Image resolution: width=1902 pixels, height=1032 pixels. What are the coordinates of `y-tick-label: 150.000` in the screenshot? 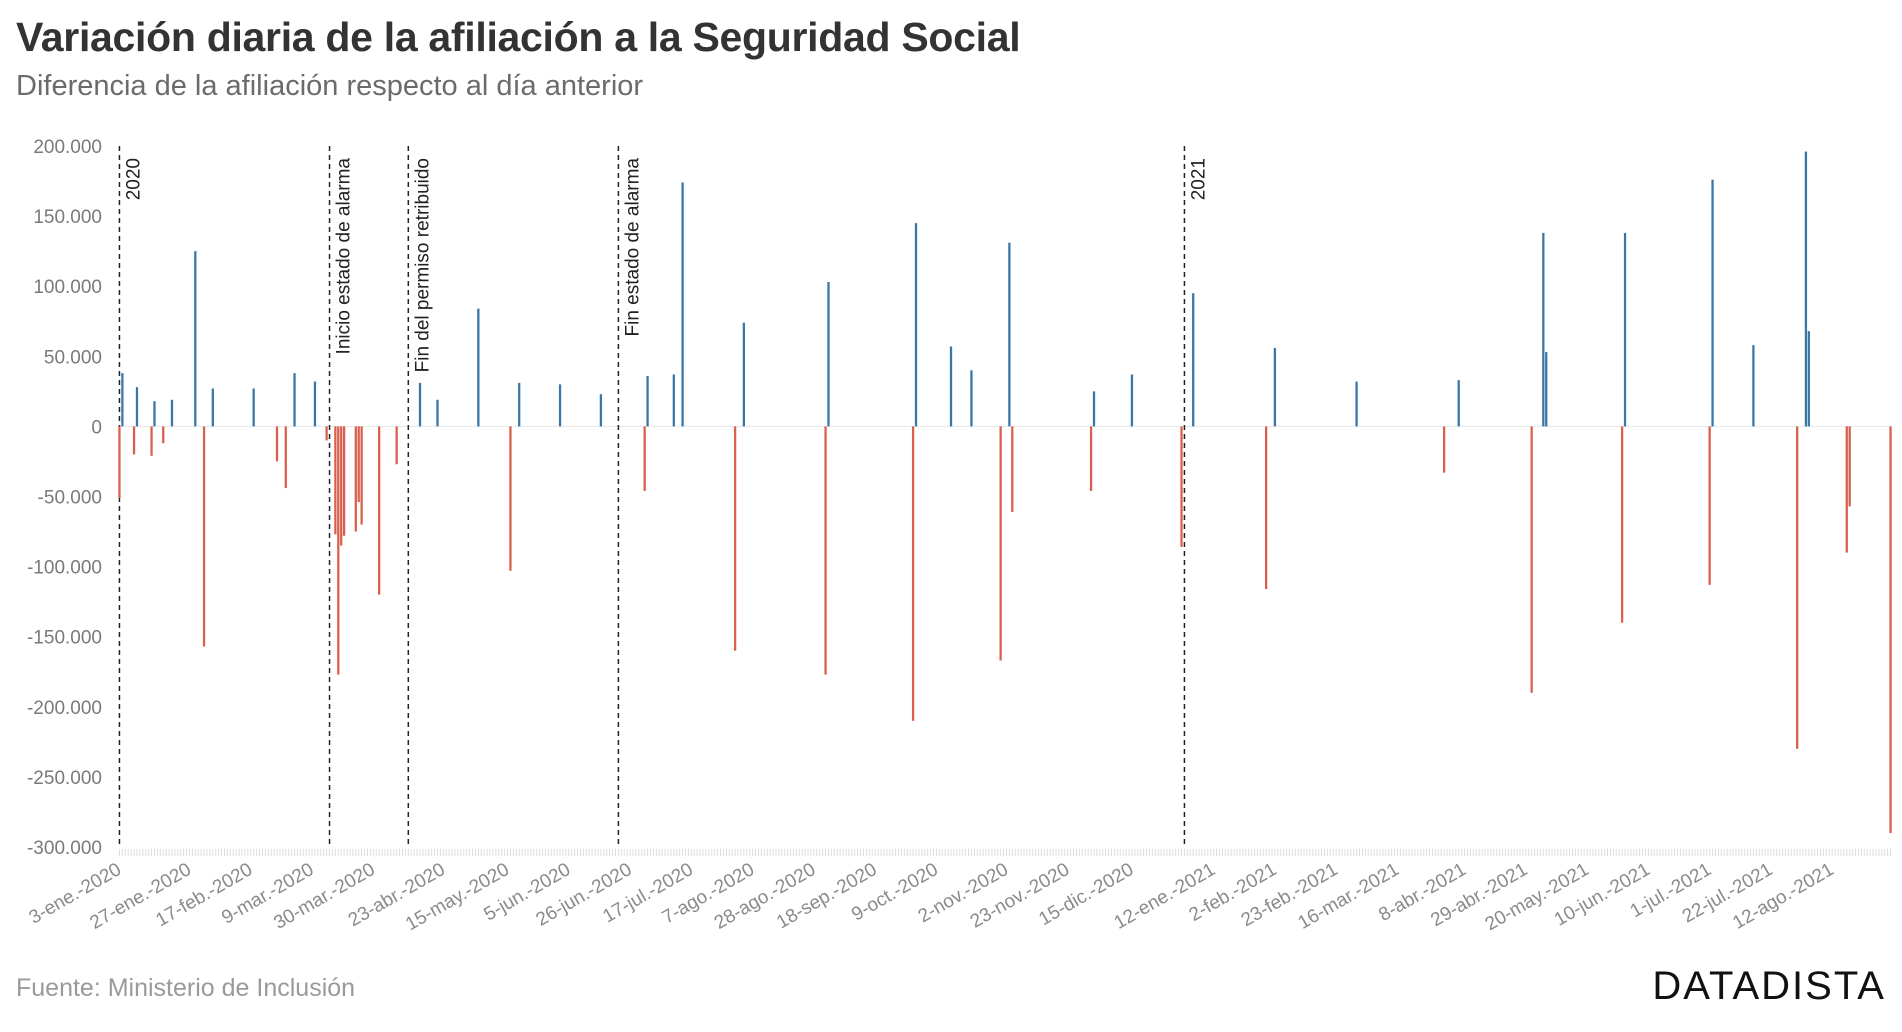 It's located at (67, 217).